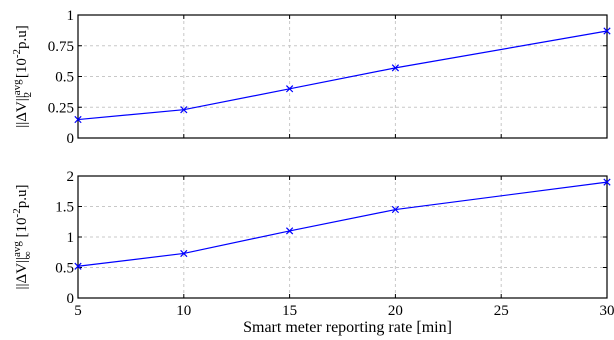 The image size is (614, 340). I want to click on y-axis-label-part: 2, so click(28, 95).